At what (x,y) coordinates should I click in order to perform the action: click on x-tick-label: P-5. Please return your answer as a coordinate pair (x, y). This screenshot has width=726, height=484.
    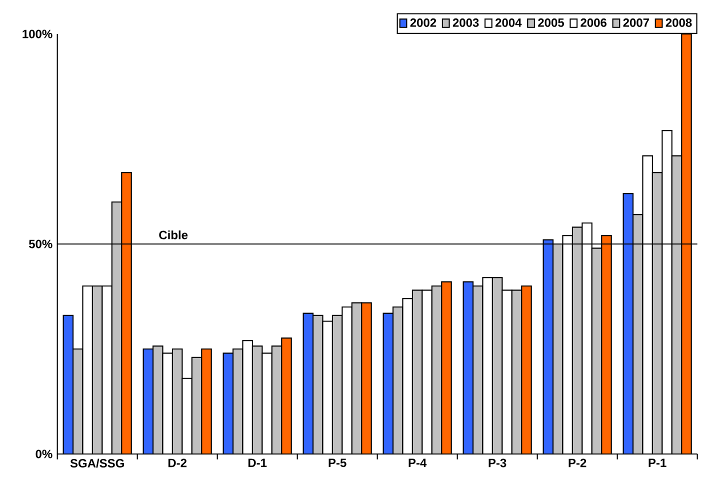
    Looking at the image, I should click on (337, 463).